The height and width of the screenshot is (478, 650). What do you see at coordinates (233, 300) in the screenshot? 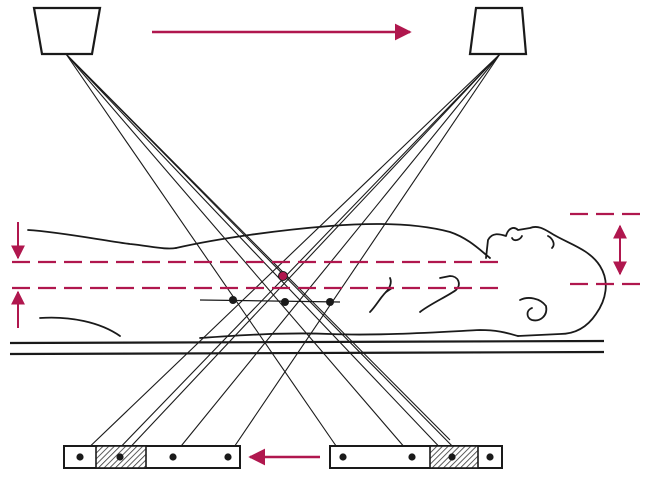
I see `object-point-left` at bounding box center [233, 300].